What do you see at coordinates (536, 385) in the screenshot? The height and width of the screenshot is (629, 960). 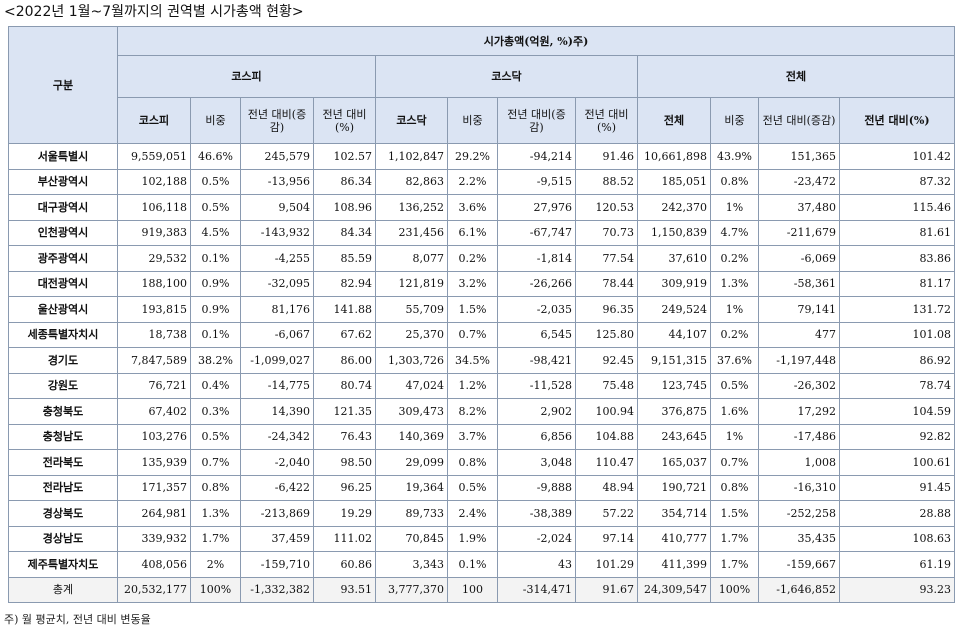 I see `value-cell: -11,528` at bounding box center [536, 385].